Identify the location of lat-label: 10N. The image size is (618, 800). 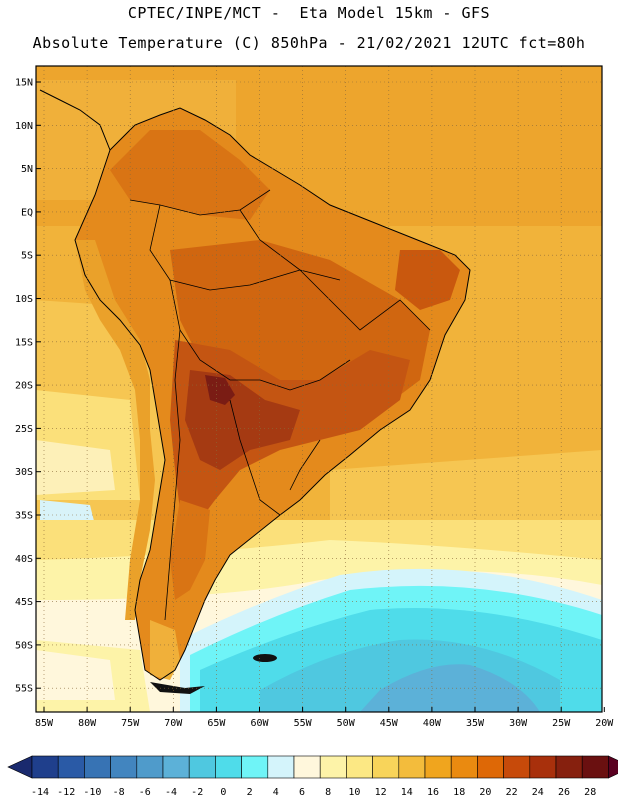
(24, 126).